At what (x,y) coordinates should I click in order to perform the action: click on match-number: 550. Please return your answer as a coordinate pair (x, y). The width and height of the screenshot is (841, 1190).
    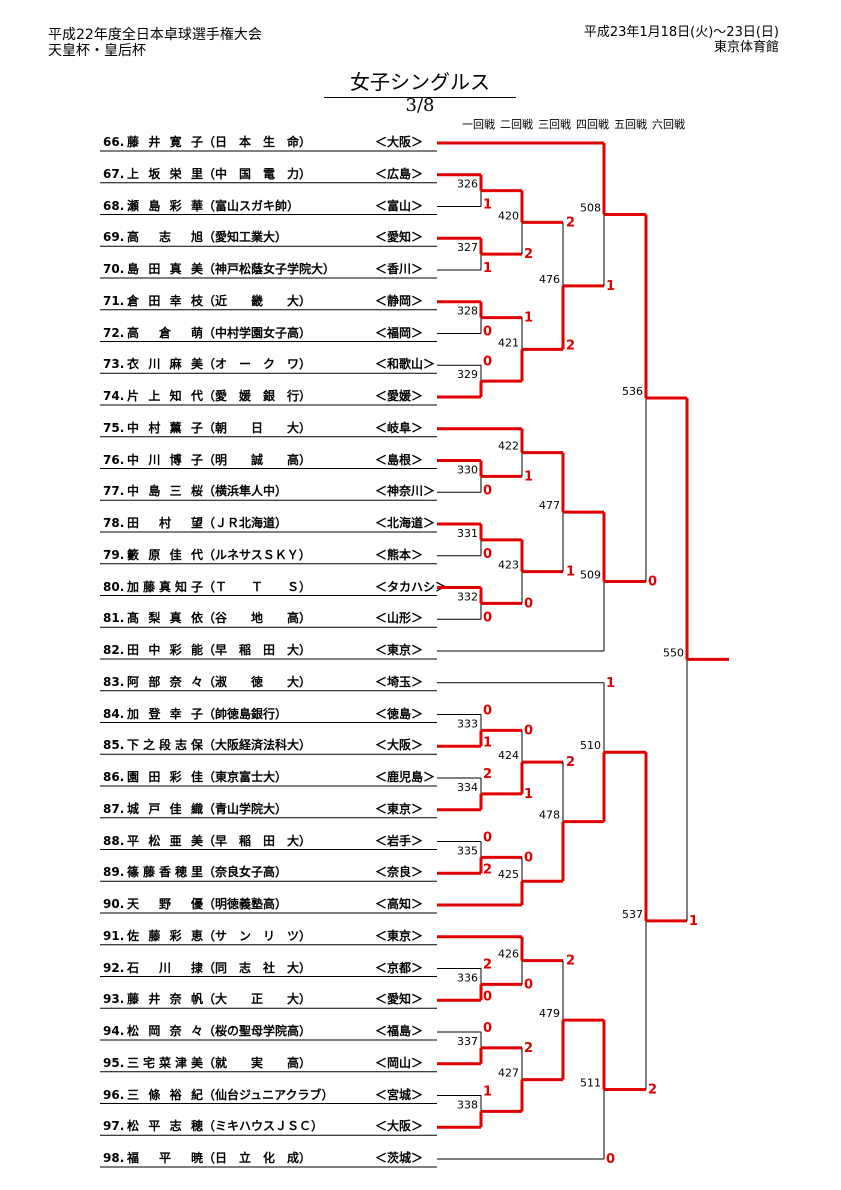
    Looking at the image, I should click on (673, 652).